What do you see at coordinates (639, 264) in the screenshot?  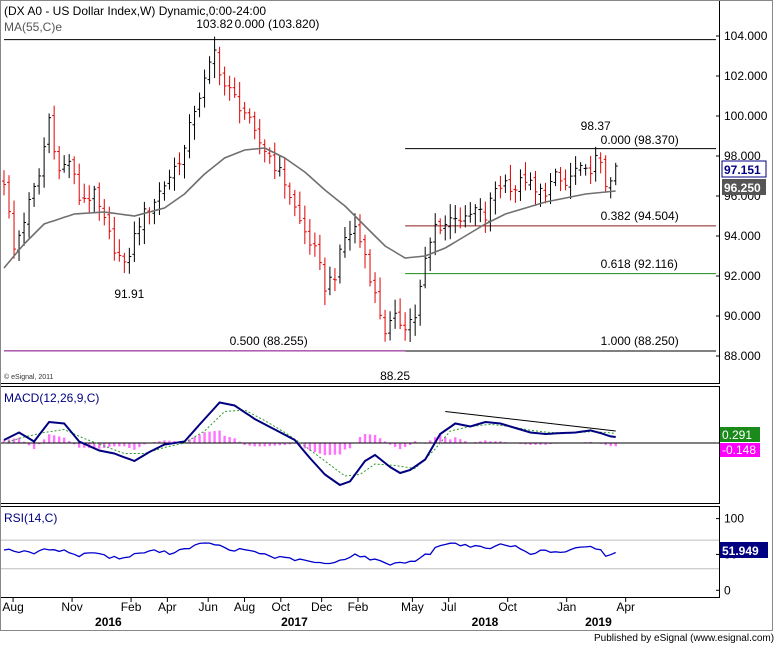 I see `price-annotation: 0.618 (92.116)` at bounding box center [639, 264].